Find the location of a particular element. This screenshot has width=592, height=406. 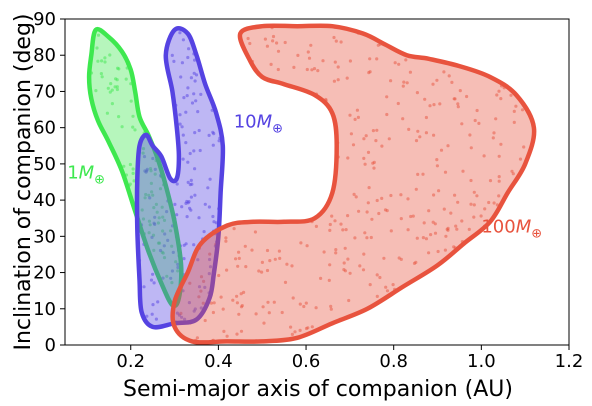

y-tick-label: 30 is located at coordinates (44, 236).